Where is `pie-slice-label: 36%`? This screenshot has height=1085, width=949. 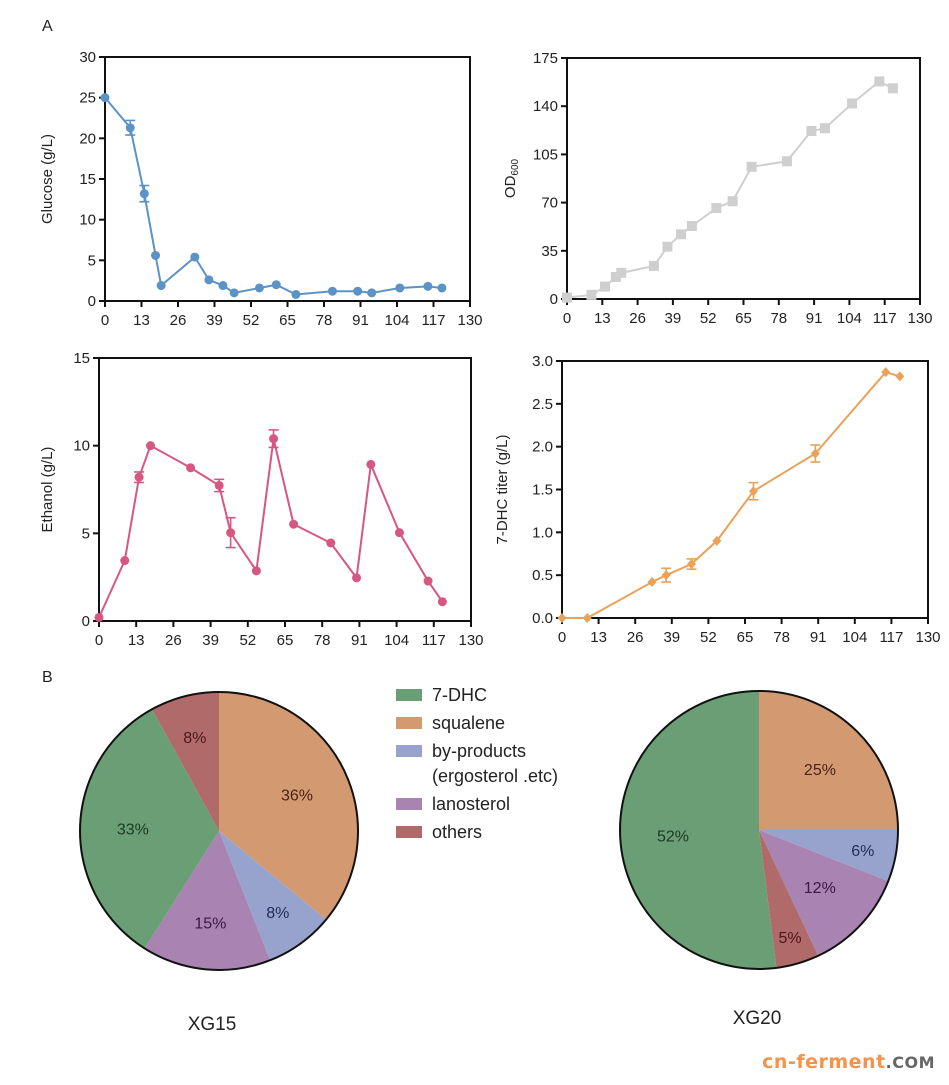
pie-slice-label: 36% is located at coordinates (297, 795).